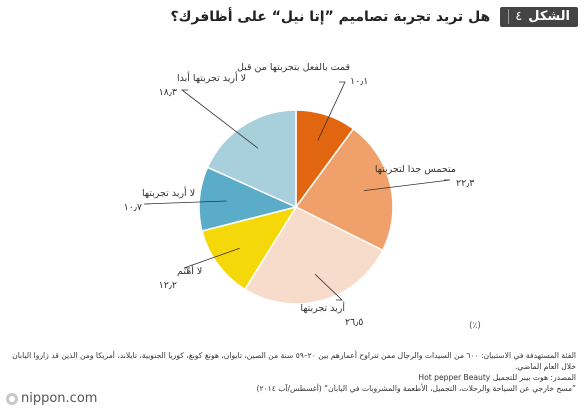 The image size is (584, 414). What do you see at coordinates (293, 67) in the screenshot?
I see `slice-label-1: قمت بالفعل بتجربتها من قبل` at bounding box center [293, 67].